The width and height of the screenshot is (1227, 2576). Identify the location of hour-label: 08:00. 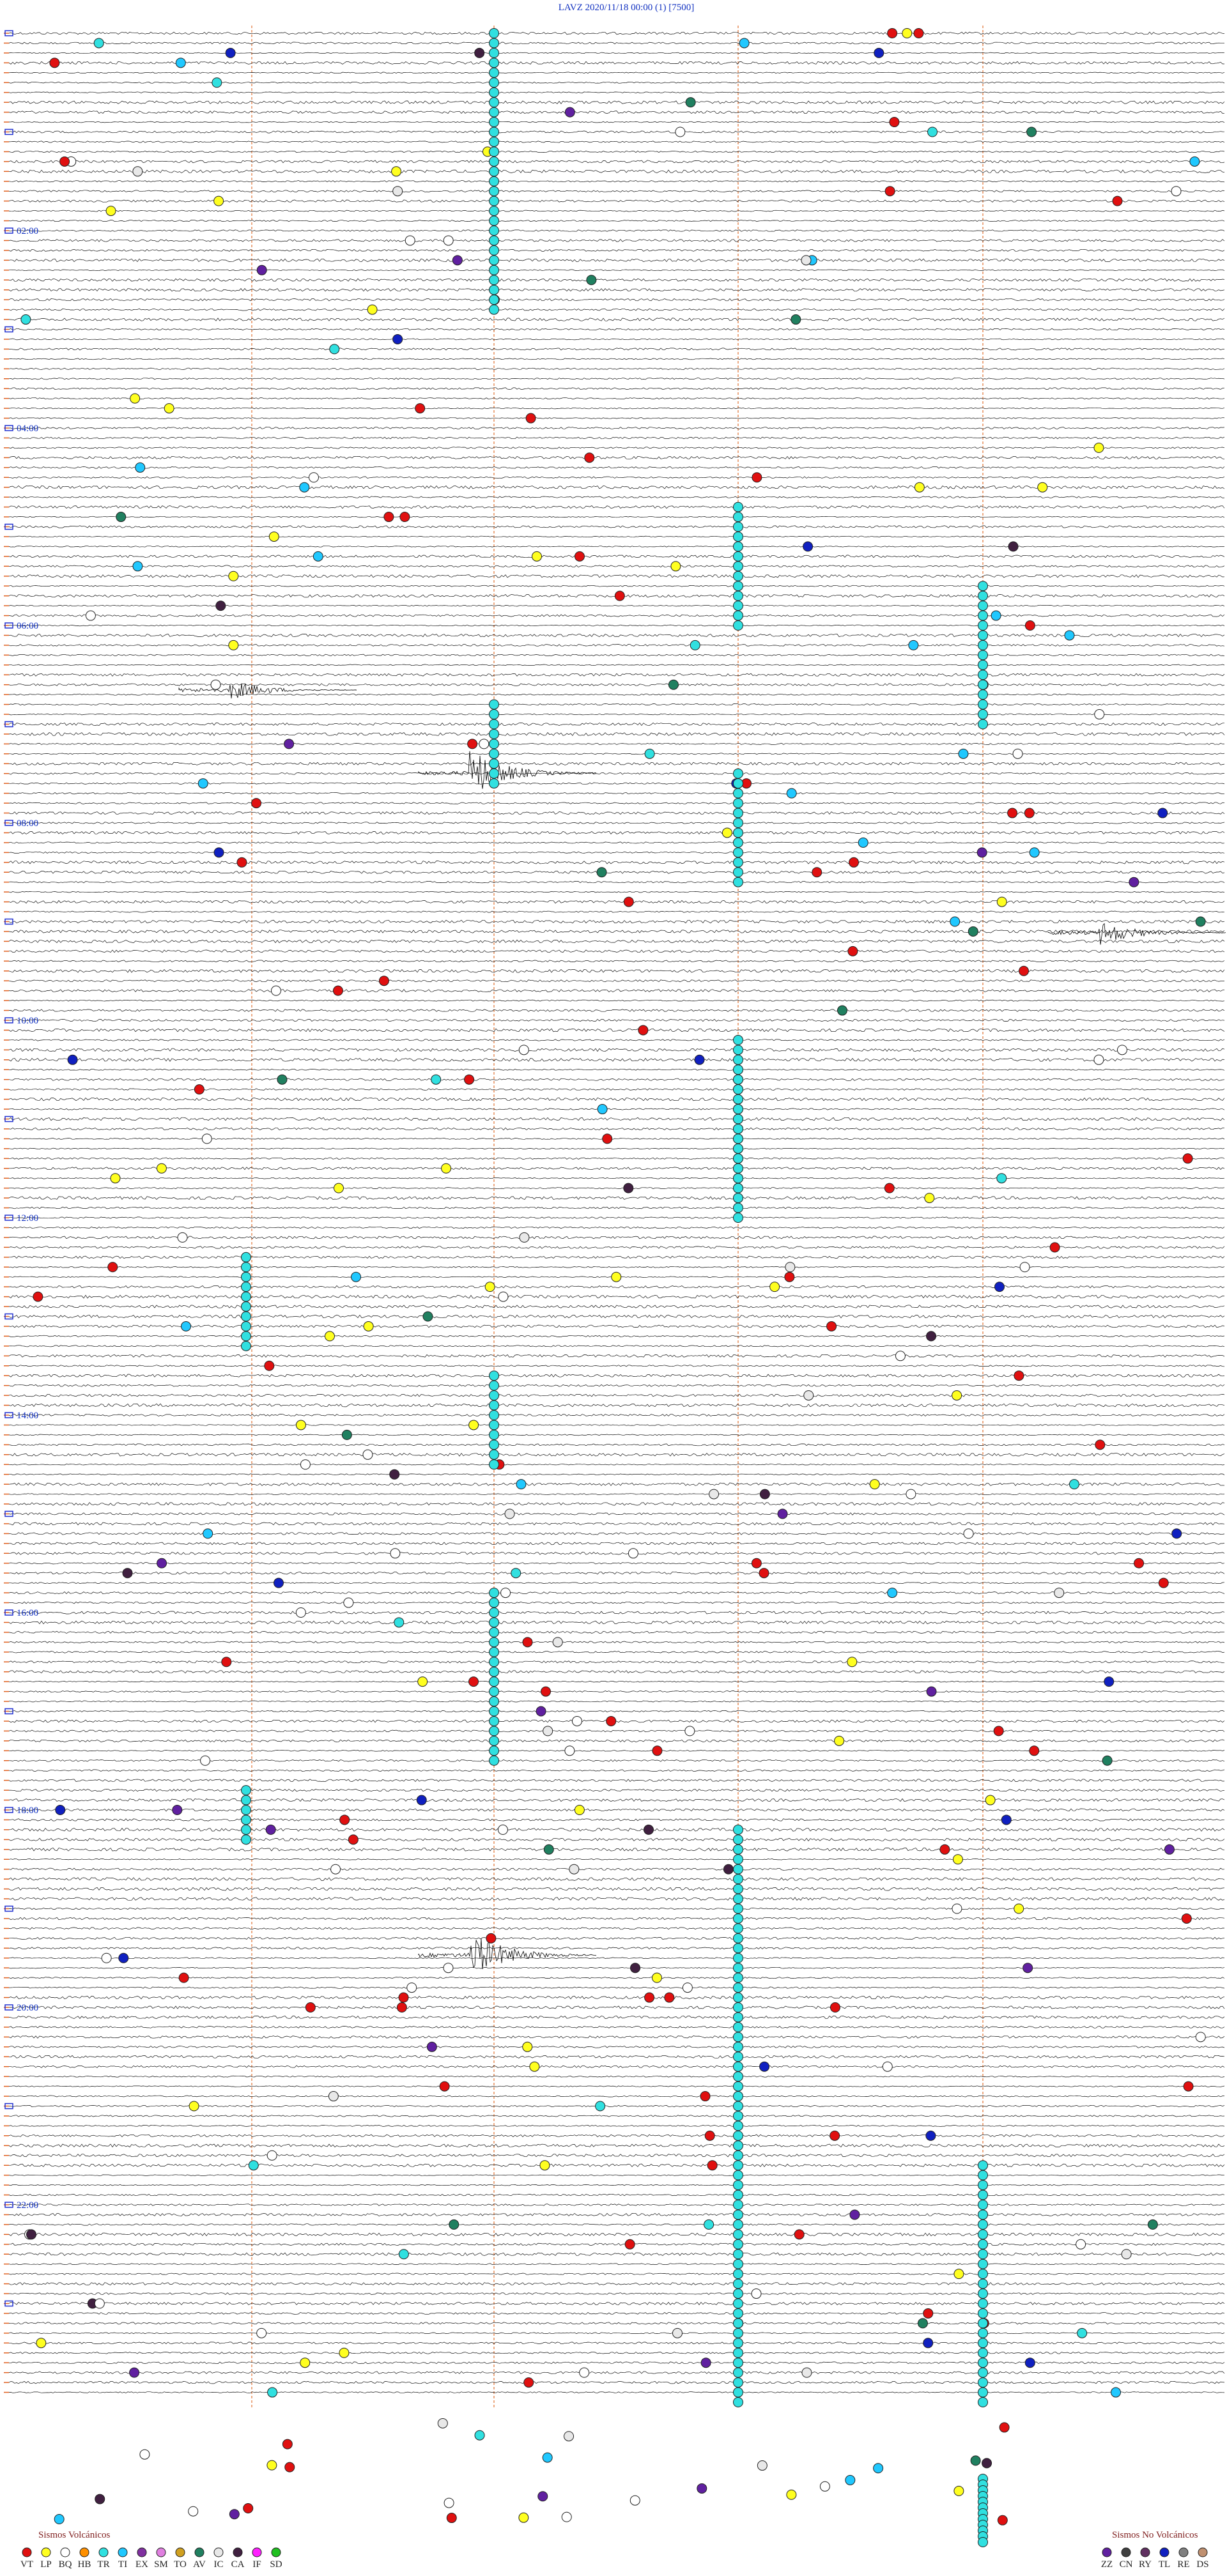
(27, 823).